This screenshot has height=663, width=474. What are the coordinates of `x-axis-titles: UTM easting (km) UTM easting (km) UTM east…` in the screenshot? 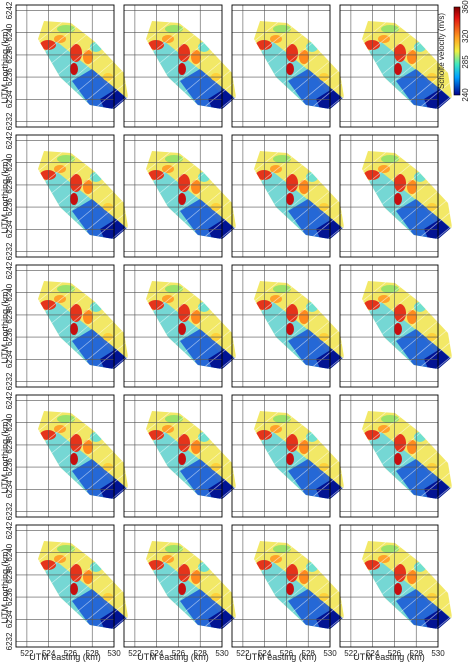 It's located at (227, 657).